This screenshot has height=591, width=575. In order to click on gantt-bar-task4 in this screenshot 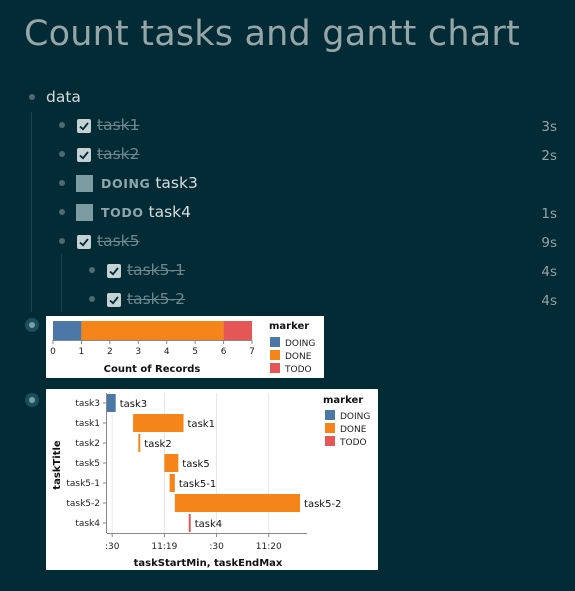, I will do `click(189, 523)`.